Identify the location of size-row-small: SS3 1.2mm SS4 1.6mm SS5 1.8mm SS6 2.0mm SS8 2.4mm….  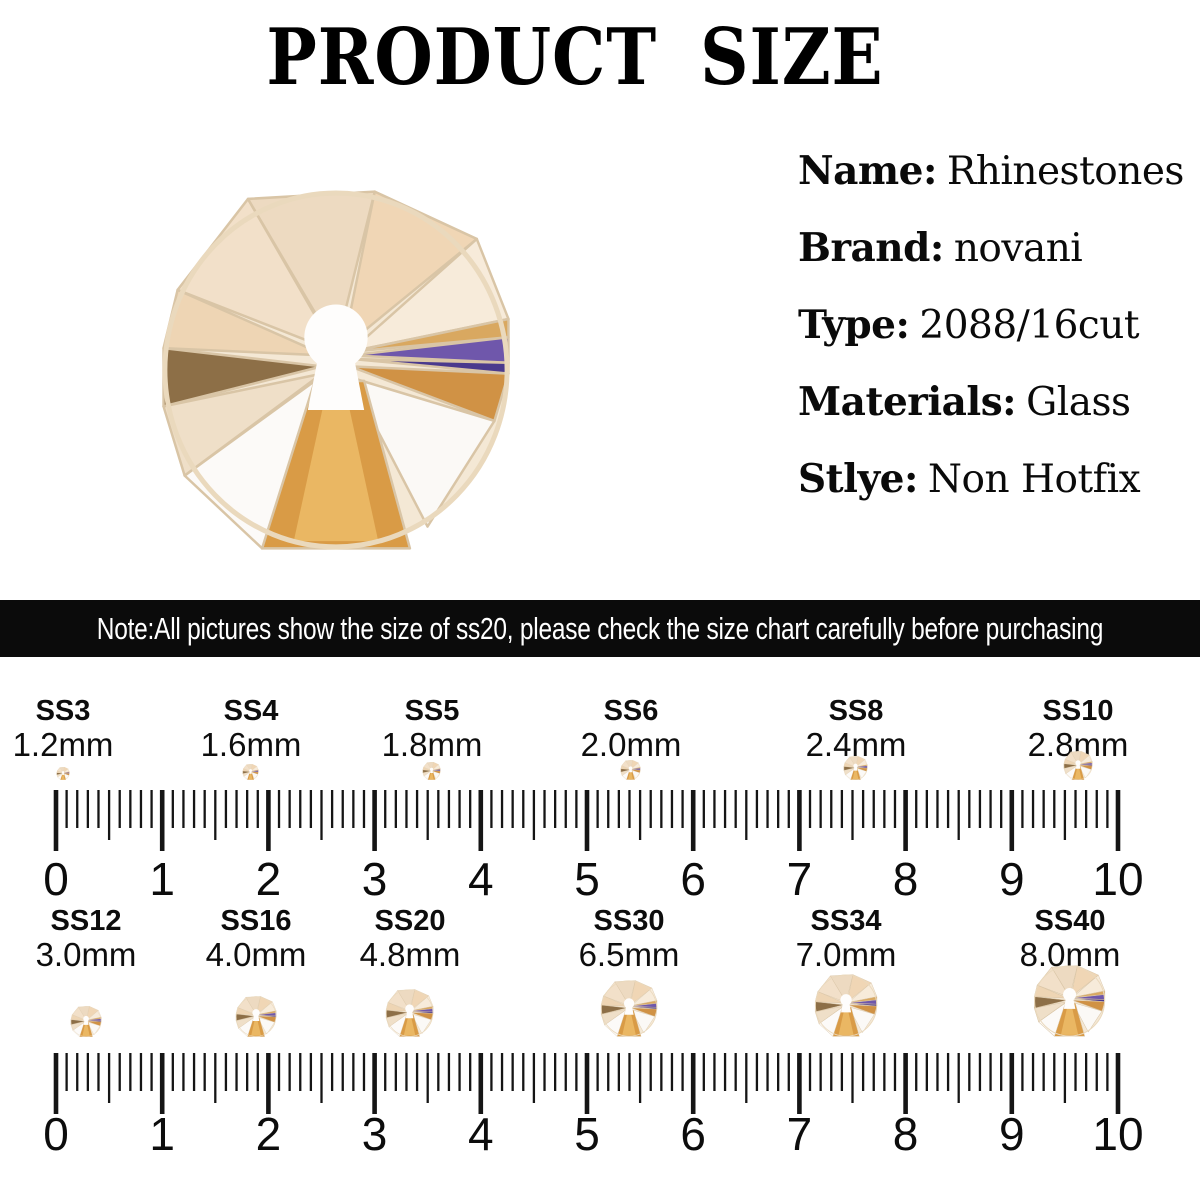
(600, 737).